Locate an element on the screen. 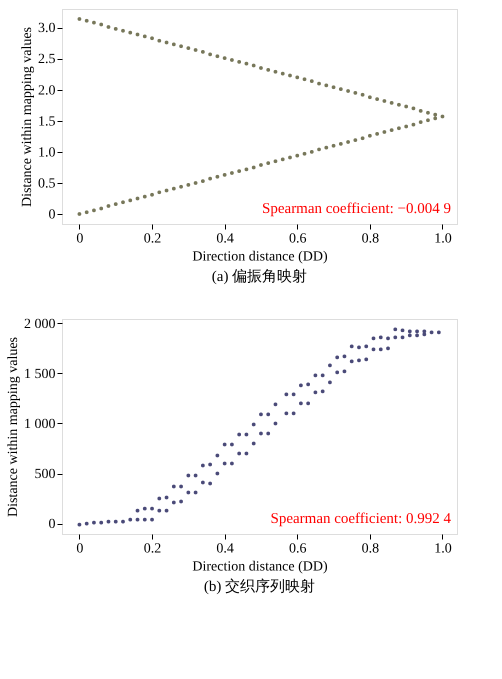 The image size is (502, 679). y-tick-label: 1 500 is located at coordinates (40, 374).